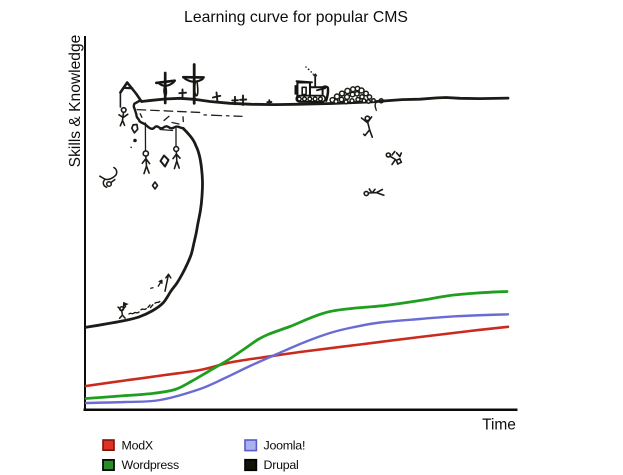  I want to click on svg-text: Joomla!, so click(285, 445).